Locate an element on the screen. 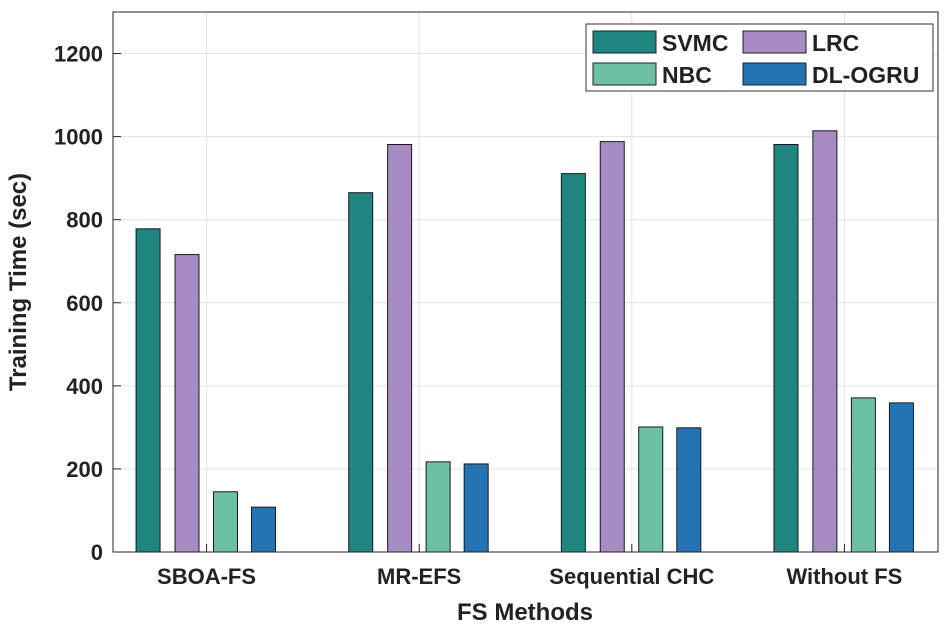  legend-label-svmc: SVMC is located at coordinates (695, 43).